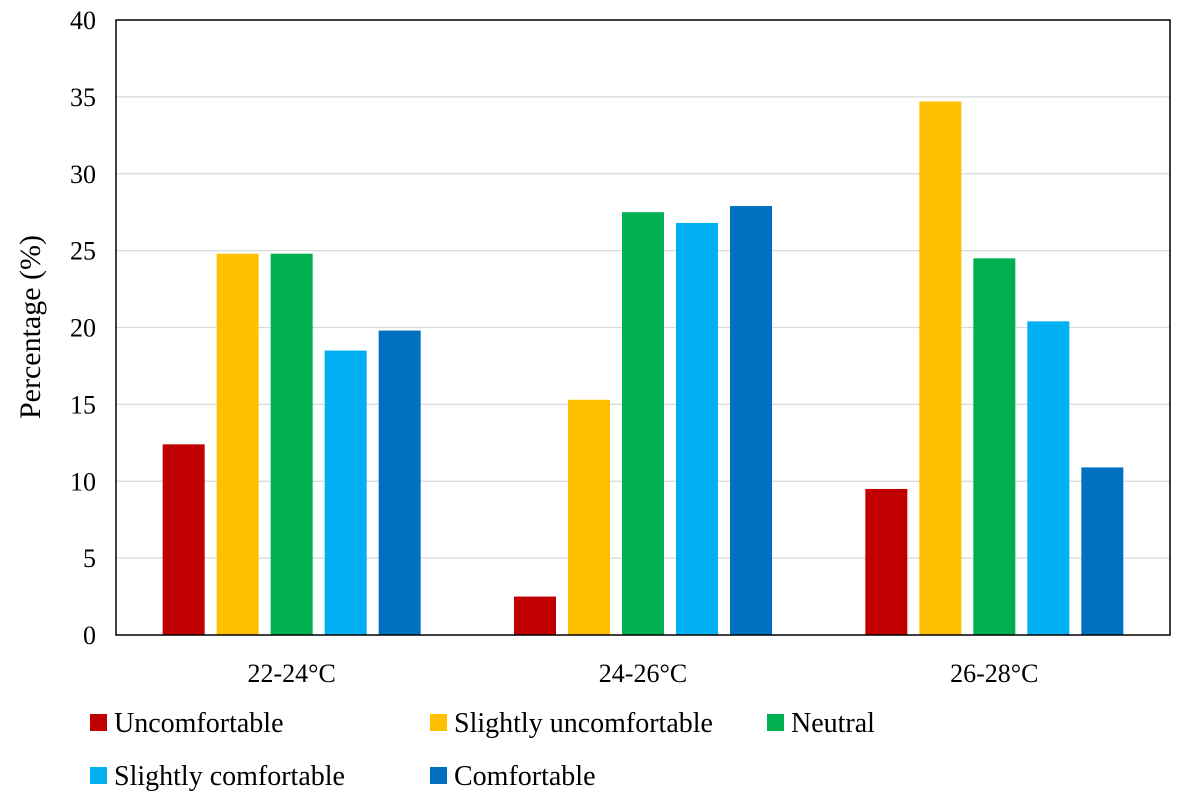  What do you see at coordinates (83, 97) in the screenshot?
I see `y-tick-label: 35` at bounding box center [83, 97].